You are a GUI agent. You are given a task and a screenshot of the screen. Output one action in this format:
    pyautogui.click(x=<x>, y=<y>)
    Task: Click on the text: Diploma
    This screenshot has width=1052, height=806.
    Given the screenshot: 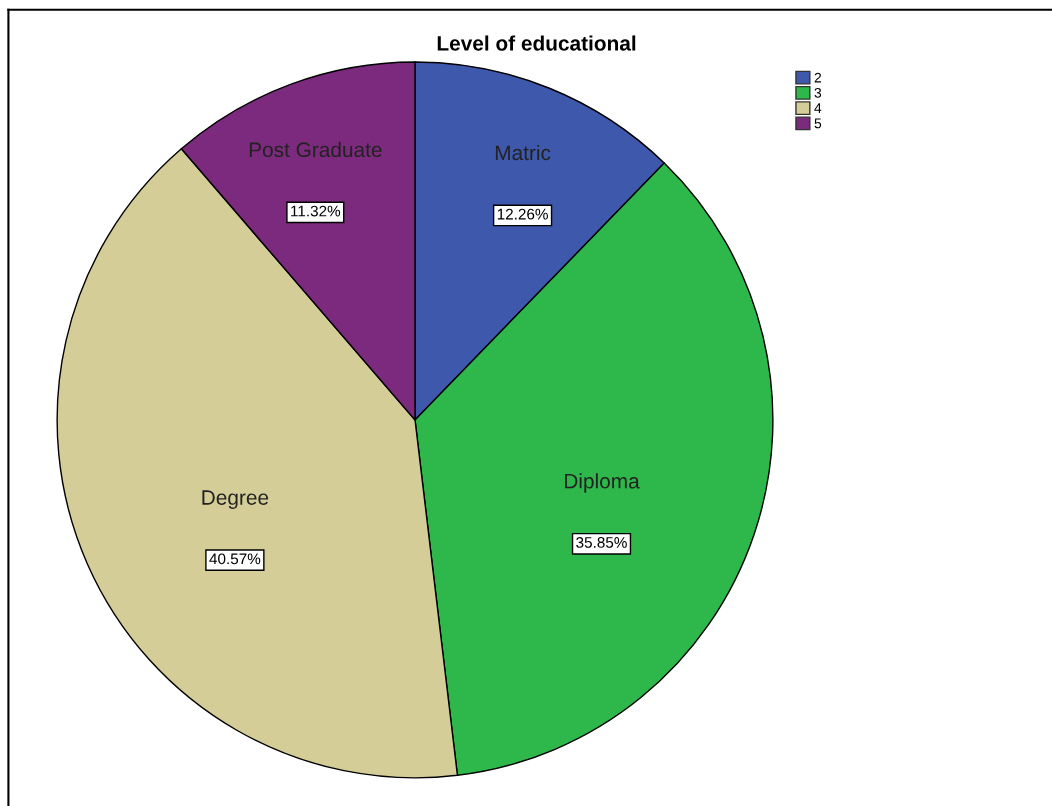 What is the action you would take?
    pyautogui.click(x=602, y=483)
    